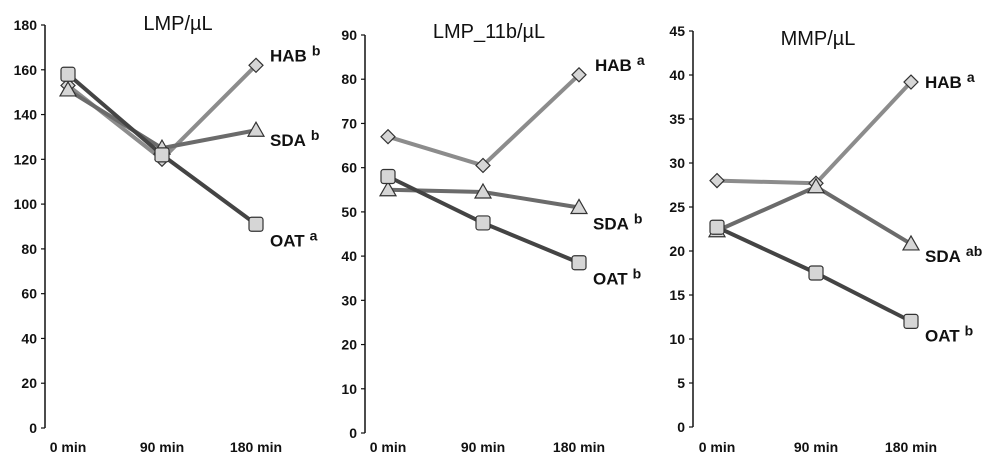 Image resolution: width=992 pixels, height=455 pixels. Describe the element at coordinates (814, 215) in the screenshot. I see `series-line-sda` at that location.